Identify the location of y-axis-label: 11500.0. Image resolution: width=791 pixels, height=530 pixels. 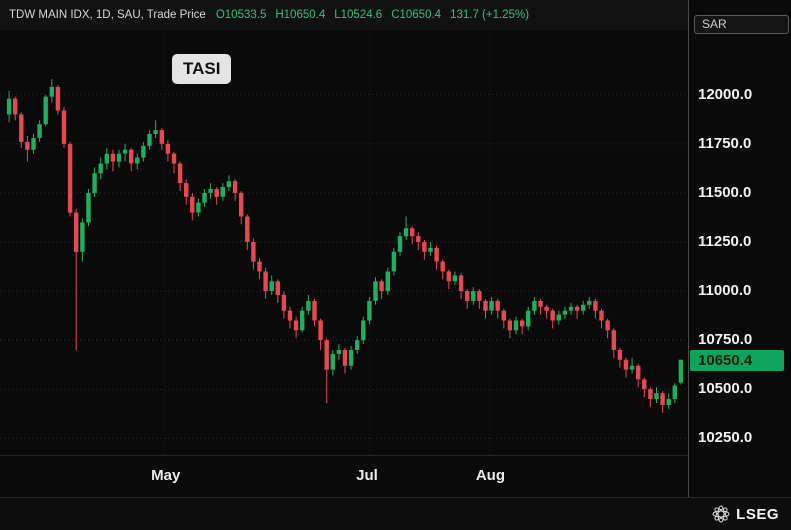
(725, 192).